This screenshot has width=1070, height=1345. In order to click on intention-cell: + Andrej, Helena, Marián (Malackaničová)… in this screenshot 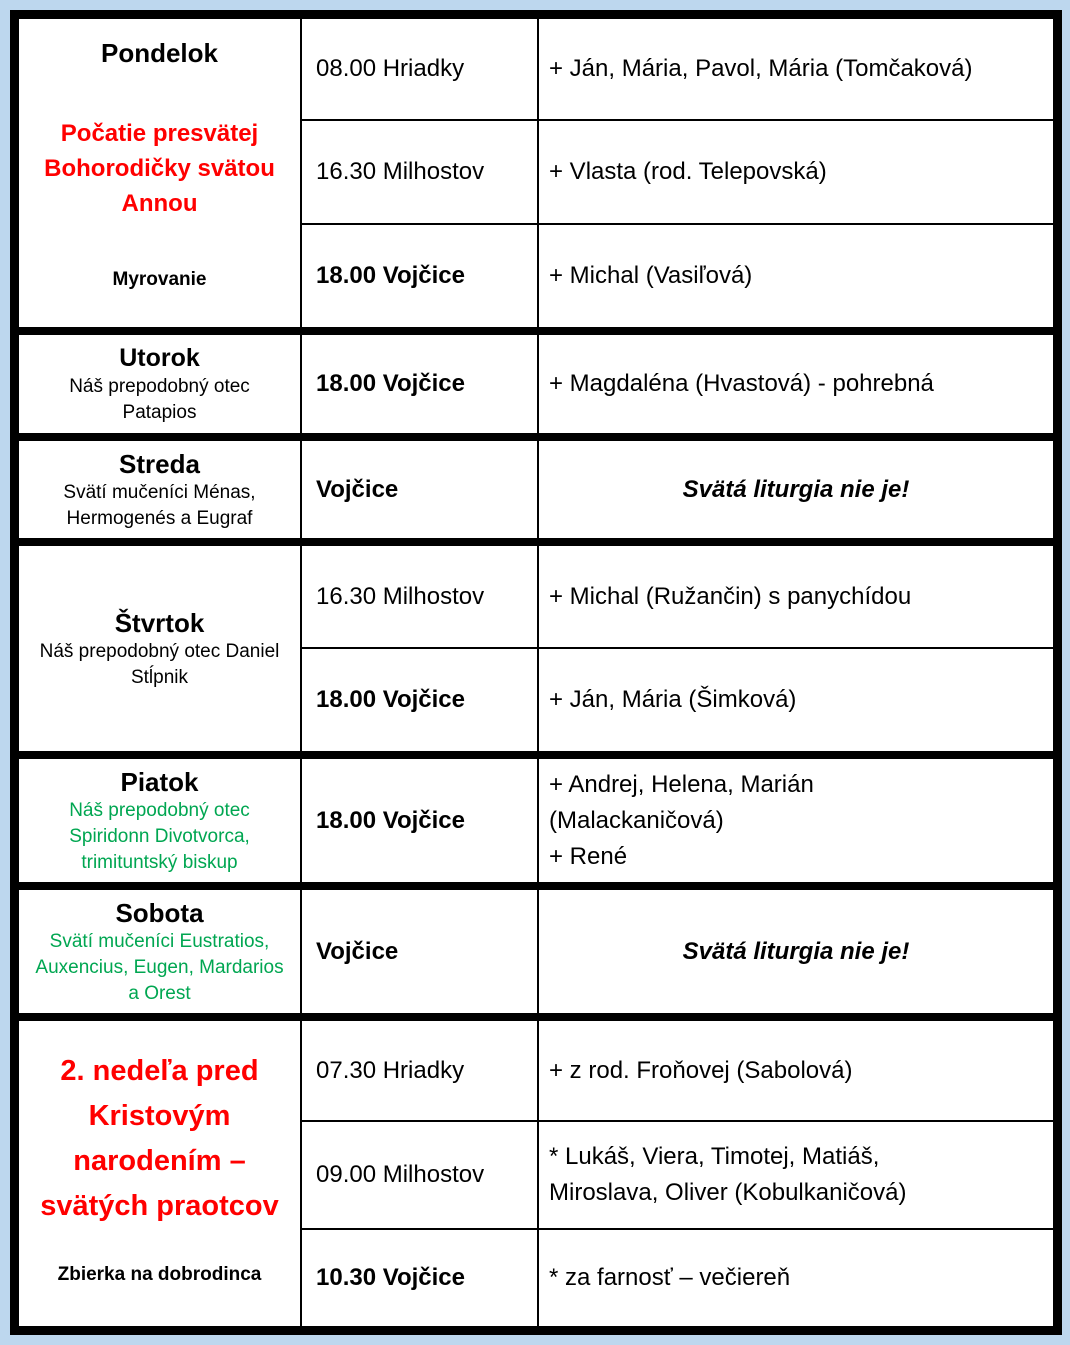, I will do `click(796, 820)`.